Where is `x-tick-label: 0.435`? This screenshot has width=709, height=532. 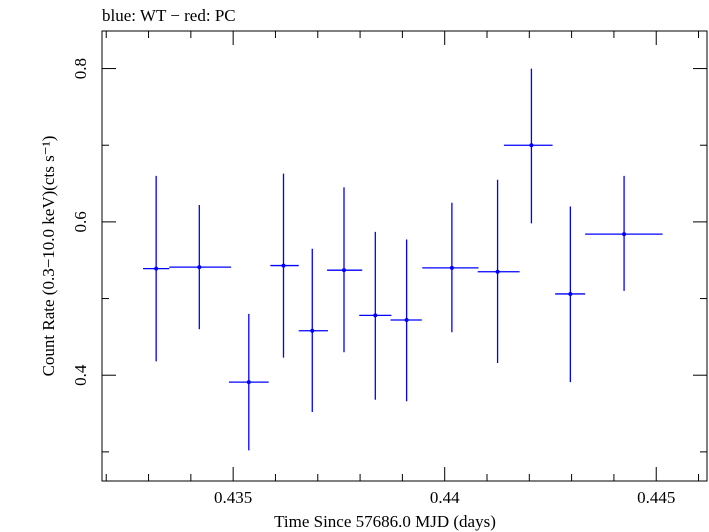
x-tick-label: 0.435 is located at coordinates (233, 497).